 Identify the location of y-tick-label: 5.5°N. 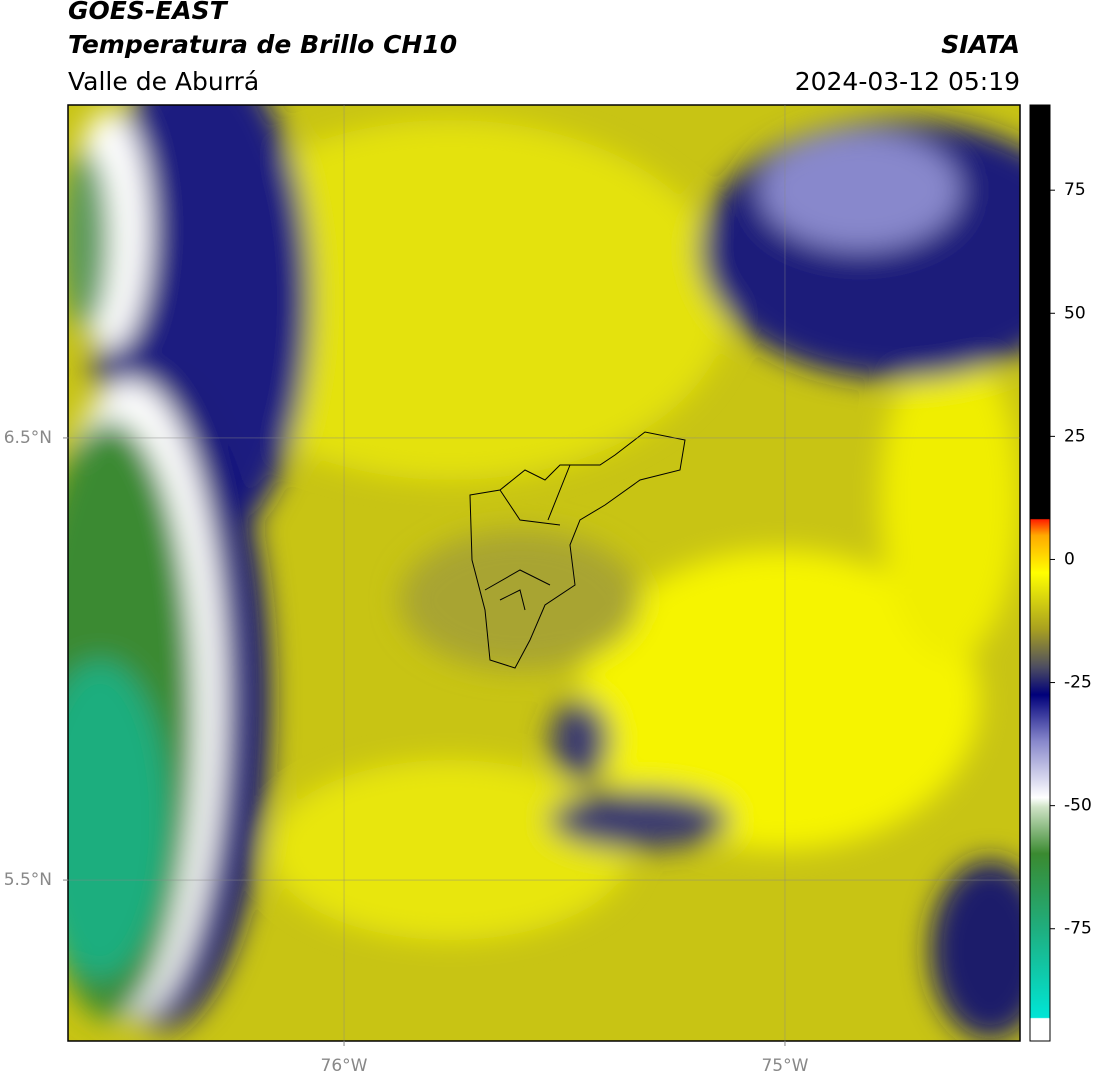
(28, 880).